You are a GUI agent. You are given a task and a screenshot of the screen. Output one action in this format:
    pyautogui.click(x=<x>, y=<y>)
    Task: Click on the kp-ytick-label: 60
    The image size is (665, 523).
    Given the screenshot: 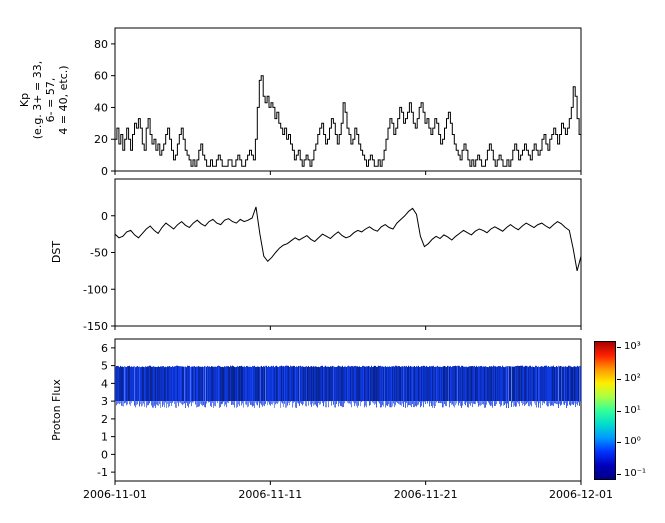 What is the action you would take?
    pyautogui.click(x=101, y=76)
    